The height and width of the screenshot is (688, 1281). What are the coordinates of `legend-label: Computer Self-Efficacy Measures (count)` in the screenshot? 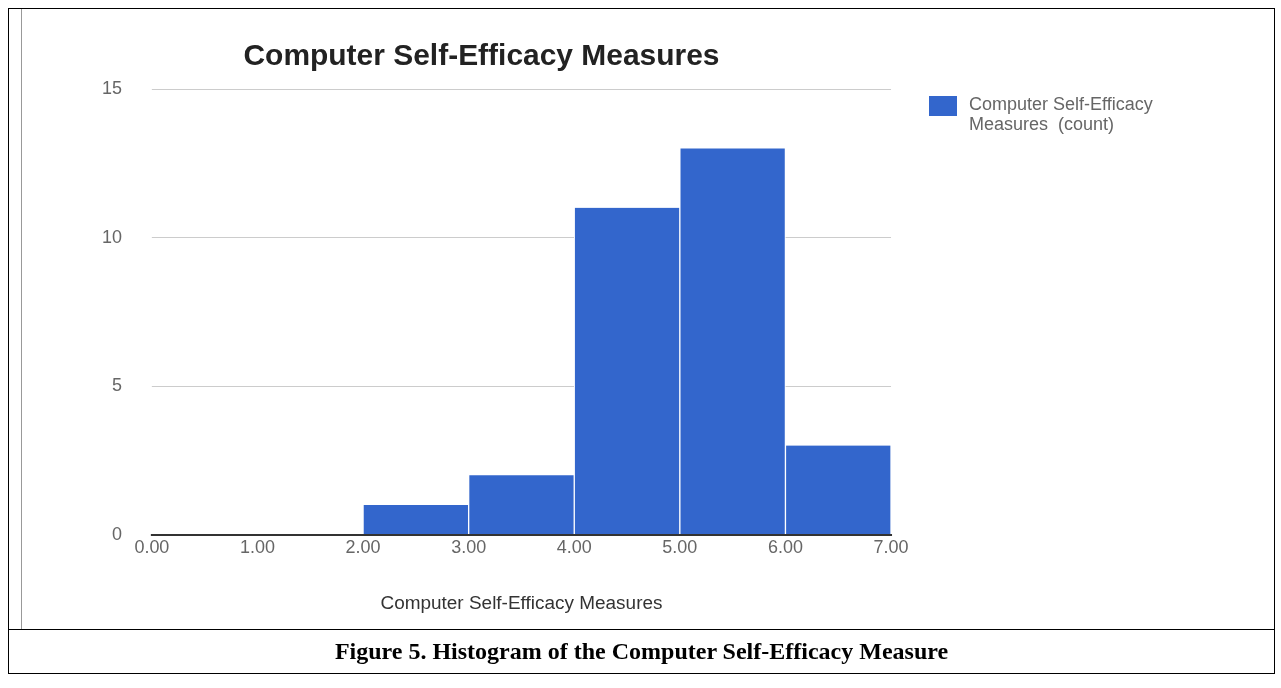 It's located at (1061, 114).